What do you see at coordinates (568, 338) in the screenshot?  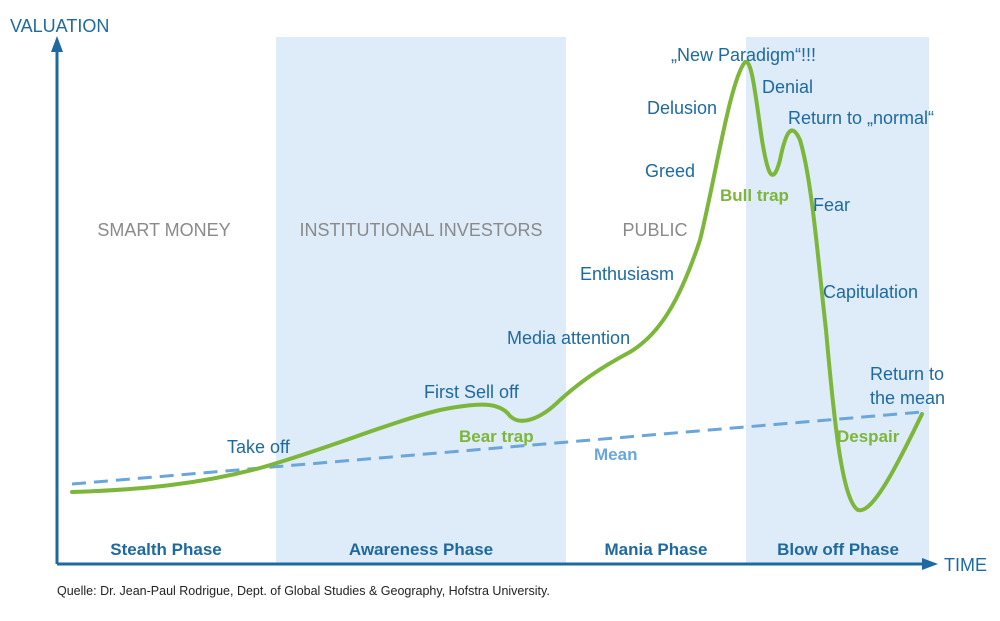 I see `annotation-media-attention: Media attention` at bounding box center [568, 338].